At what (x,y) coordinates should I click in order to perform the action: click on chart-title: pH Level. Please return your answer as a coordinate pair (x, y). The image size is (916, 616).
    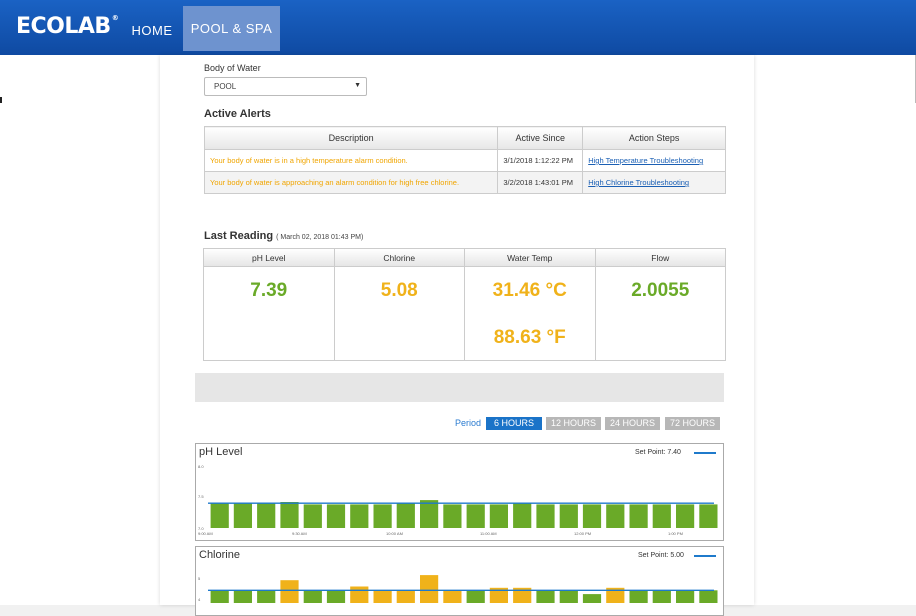
    Looking at the image, I should click on (221, 452).